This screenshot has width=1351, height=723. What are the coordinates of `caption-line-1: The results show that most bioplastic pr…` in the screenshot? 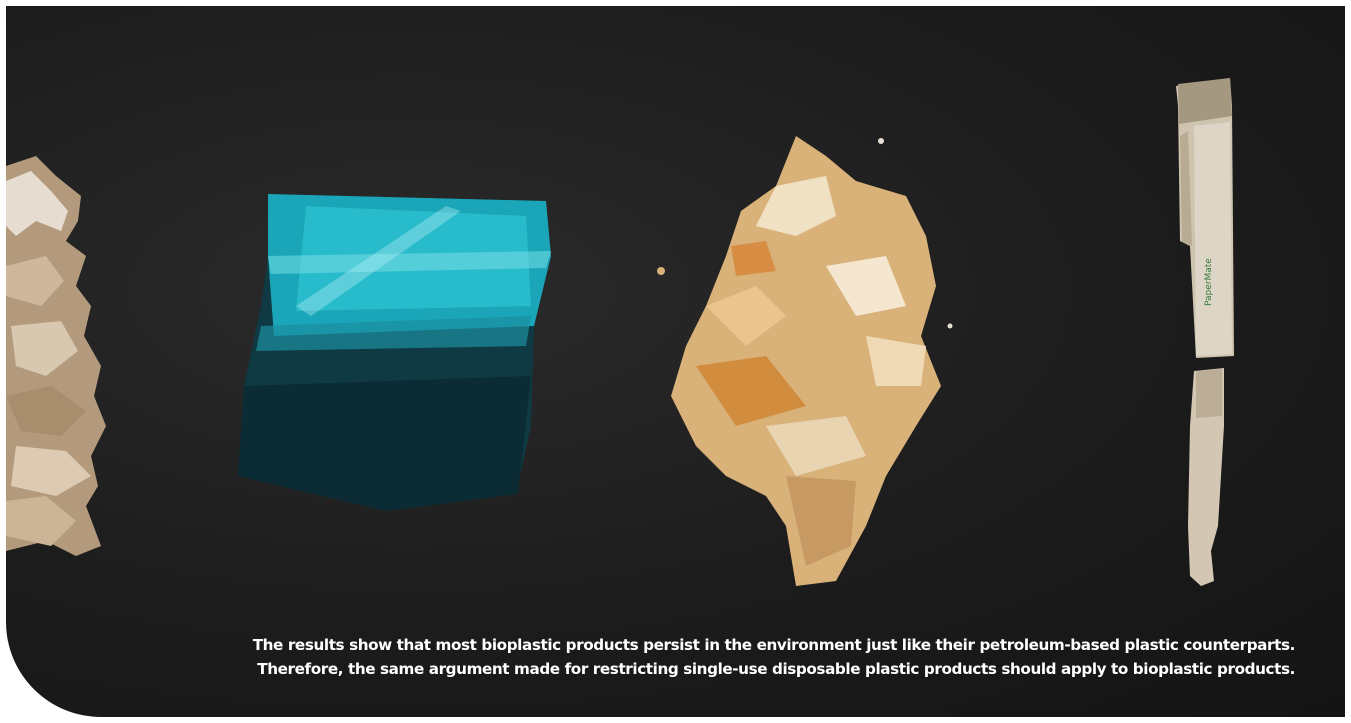 It's located at (774, 645).